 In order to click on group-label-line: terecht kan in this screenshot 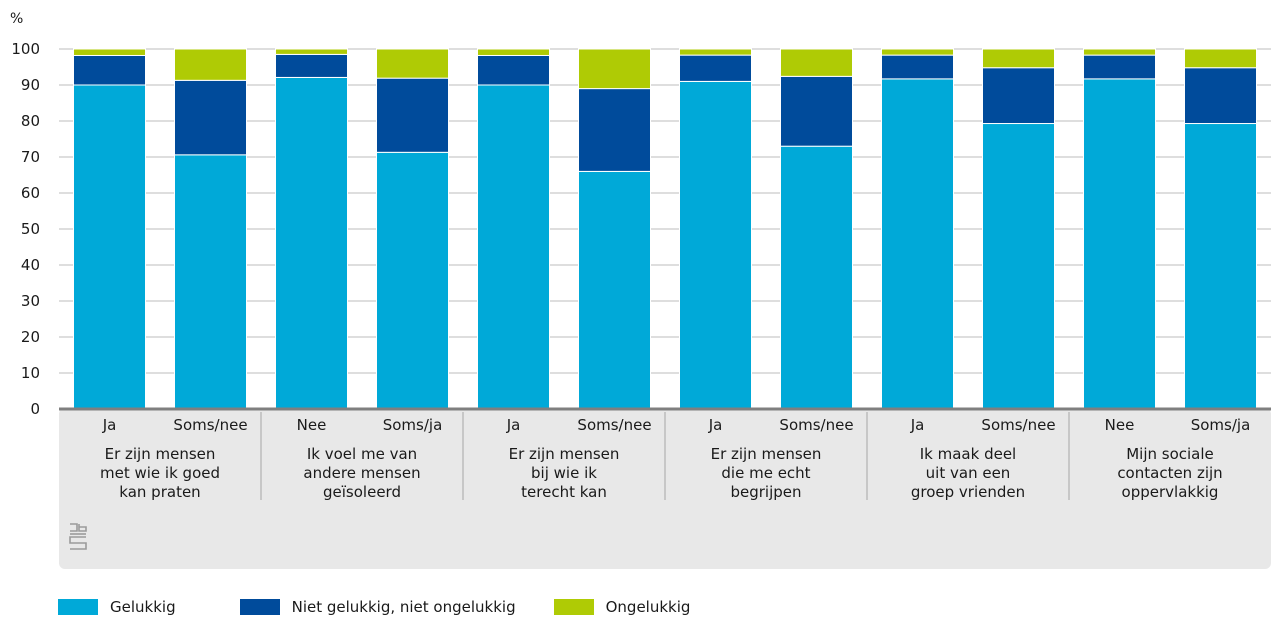, I will do `click(564, 492)`.